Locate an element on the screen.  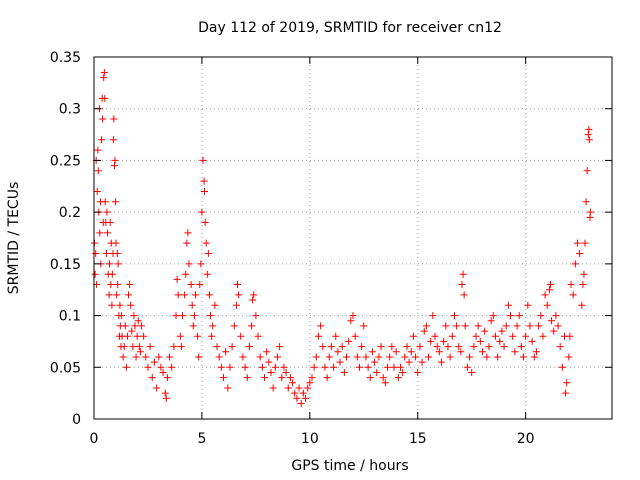
x-axis-label: GPS time / hours is located at coordinates (349, 466).